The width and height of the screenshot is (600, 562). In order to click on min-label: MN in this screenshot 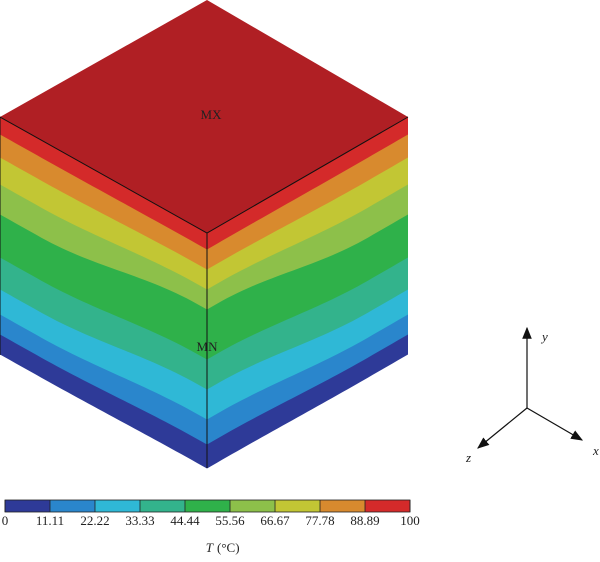, I will do `click(208, 346)`.